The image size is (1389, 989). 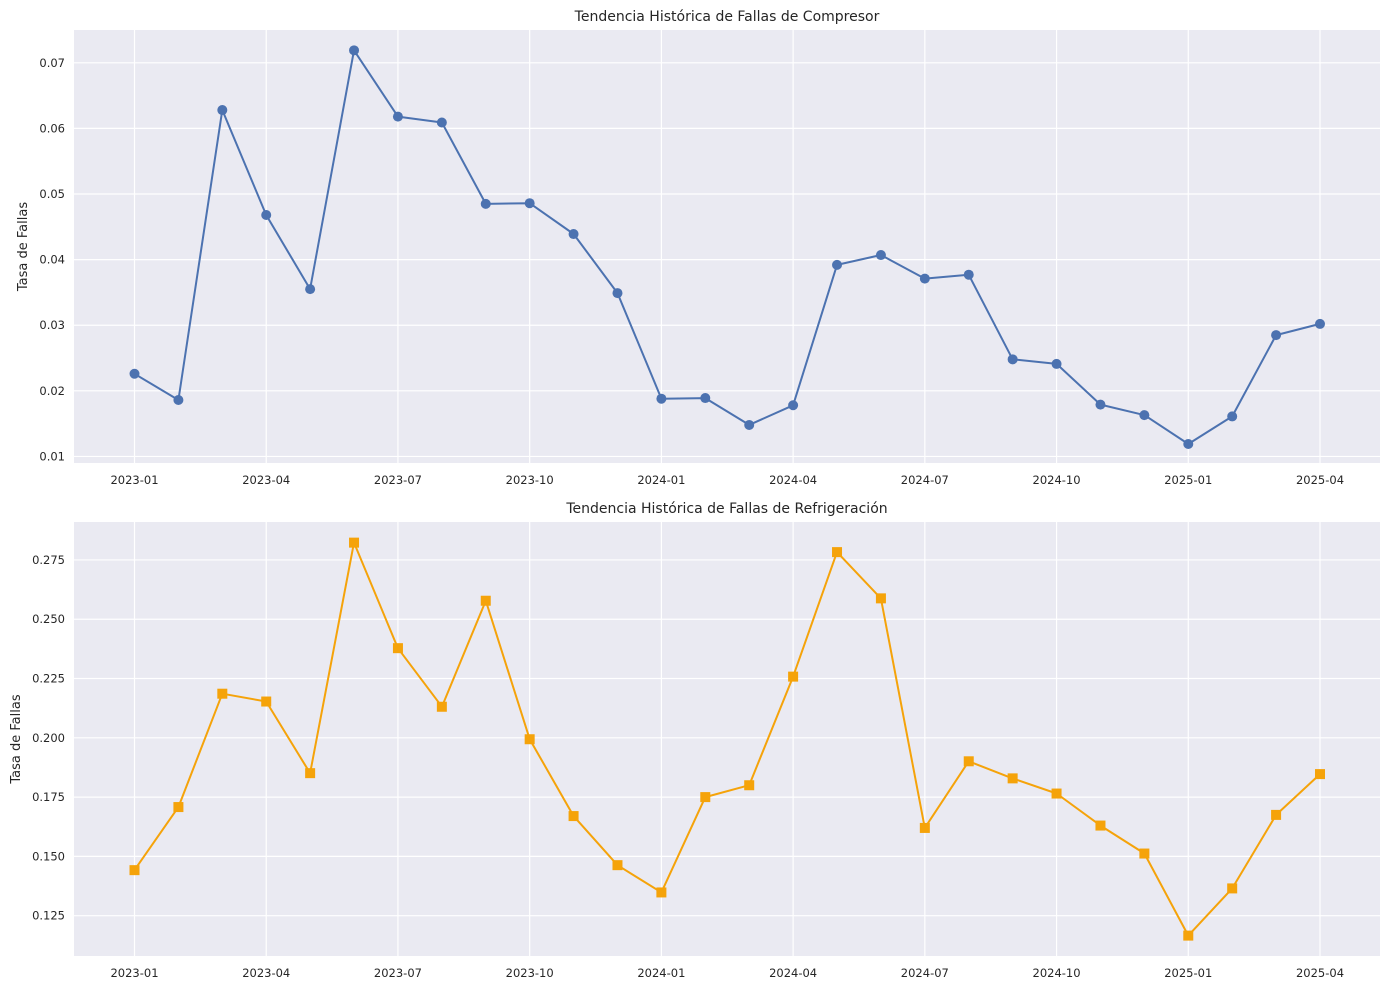 I want to click on x-tick-label: 2025-04, so click(x=1320, y=973).